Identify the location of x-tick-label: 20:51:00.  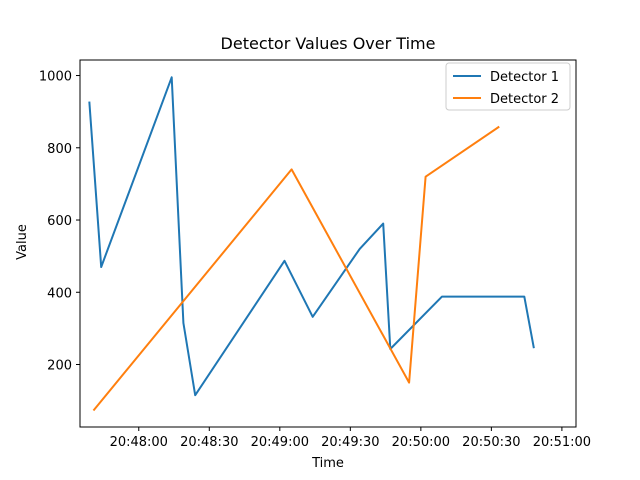
(562, 442).